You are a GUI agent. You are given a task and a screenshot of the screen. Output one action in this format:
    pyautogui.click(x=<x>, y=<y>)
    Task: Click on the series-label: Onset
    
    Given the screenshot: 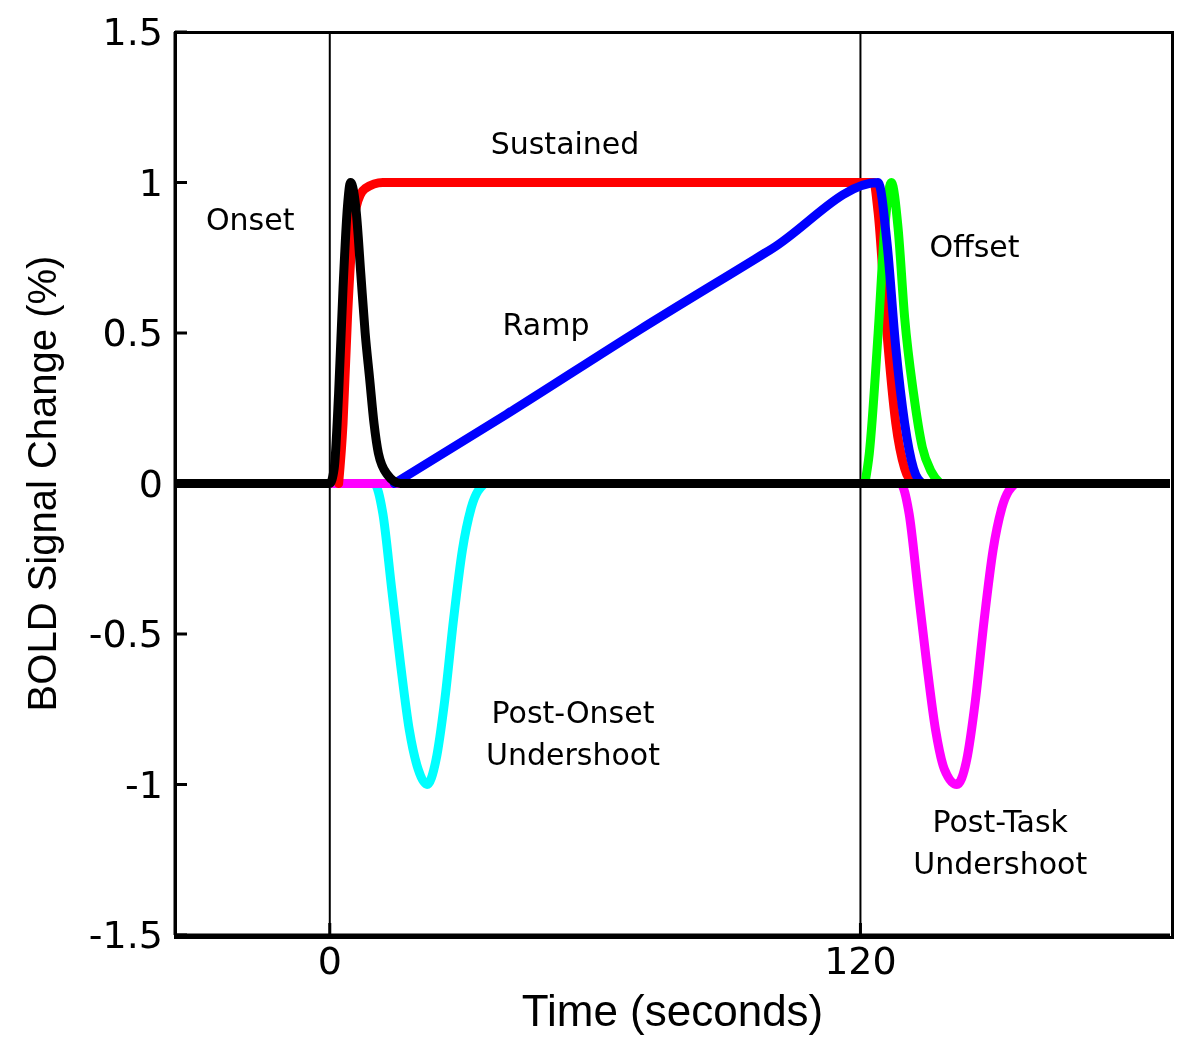 What is the action you would take?
    pyautogui.click(x=250, y=219)
    